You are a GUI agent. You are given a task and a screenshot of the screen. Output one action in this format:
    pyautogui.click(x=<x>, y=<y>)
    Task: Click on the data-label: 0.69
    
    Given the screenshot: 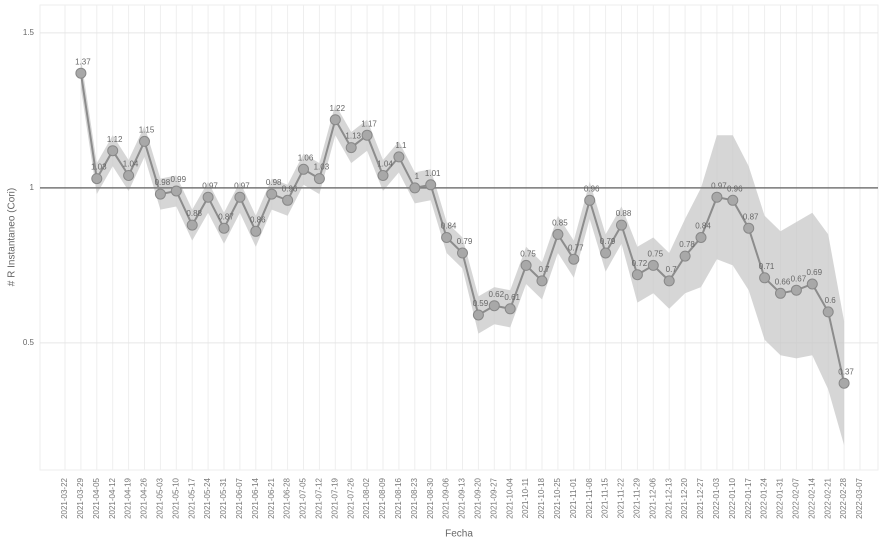 What is the action you would take?
    pyautogui.click(x=815, y=272)
    